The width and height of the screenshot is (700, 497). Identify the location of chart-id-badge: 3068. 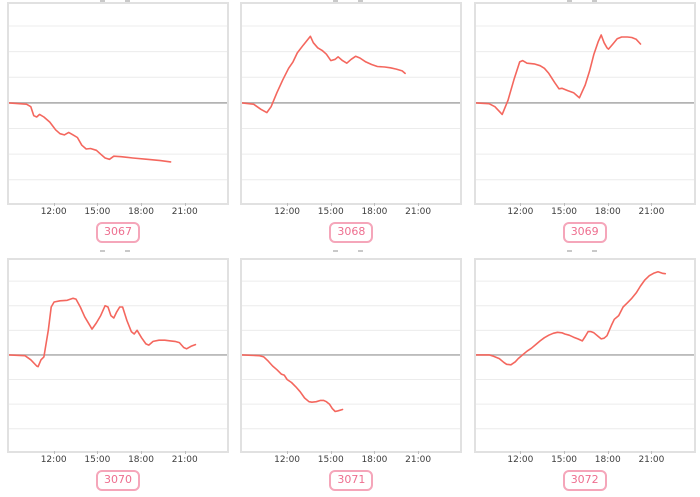
(351, 233).